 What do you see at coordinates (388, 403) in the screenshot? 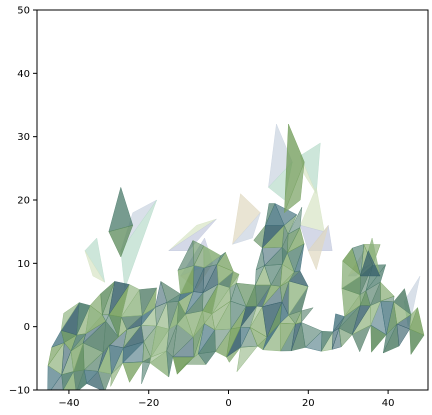
I see `x-tick-label: 40` at bounding box center [388, 403].